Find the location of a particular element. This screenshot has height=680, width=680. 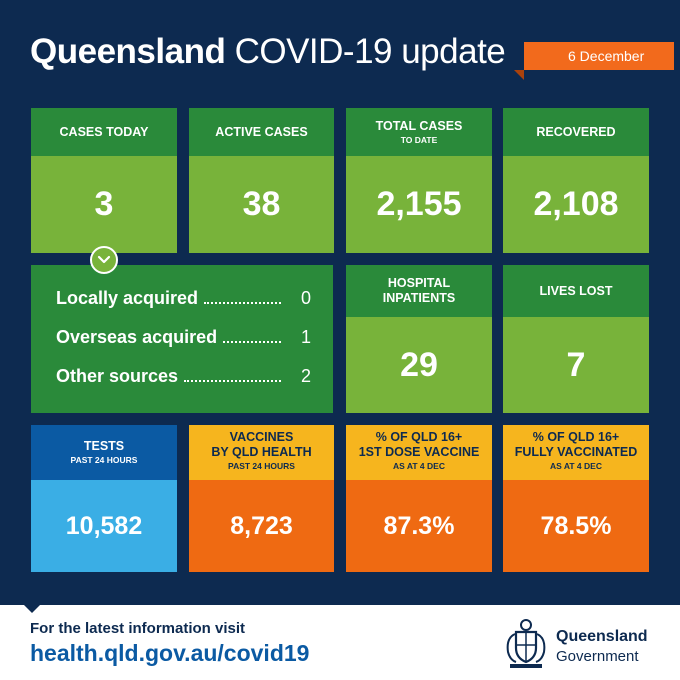

breakdown-value: 2 is located at coordinates (305, 376).